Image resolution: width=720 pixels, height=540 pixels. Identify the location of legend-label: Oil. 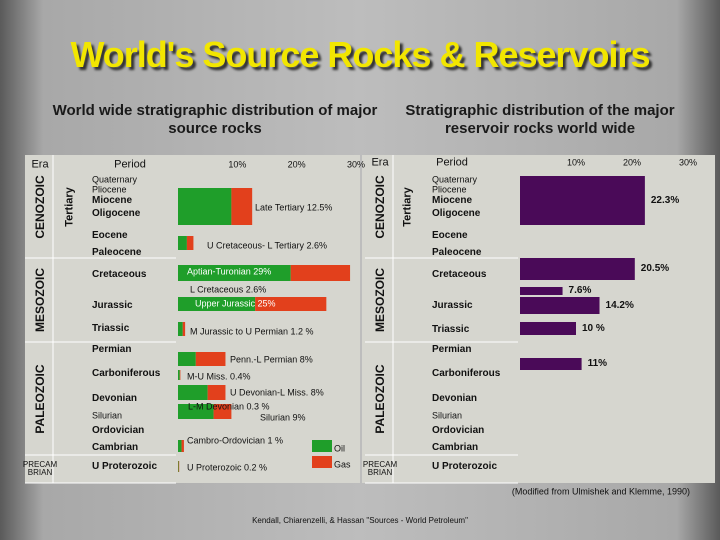
(339, 448).